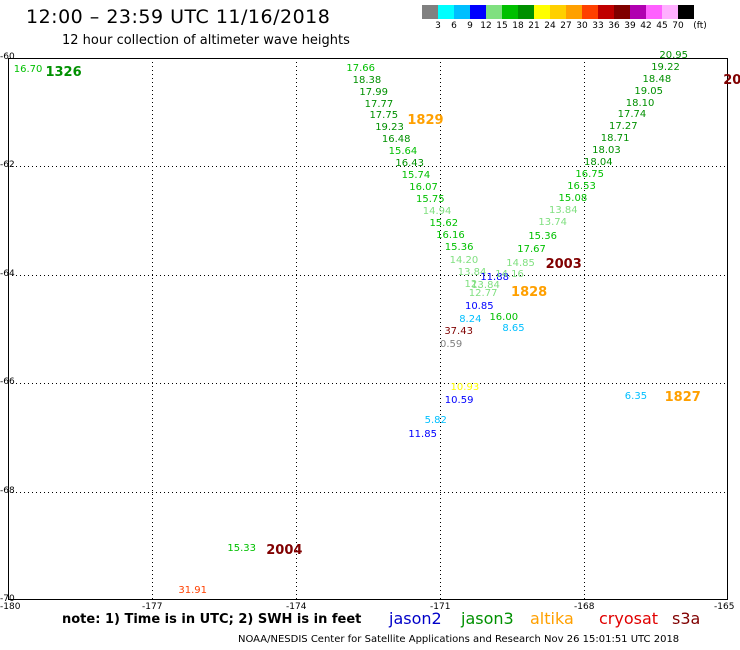 Image resolution: width=740 pixels, height=650 pixels. What do you see at coordinates (678, 26) in the screenshot?
I see `colorbar-label: 70` at bounding box center [678, 26].